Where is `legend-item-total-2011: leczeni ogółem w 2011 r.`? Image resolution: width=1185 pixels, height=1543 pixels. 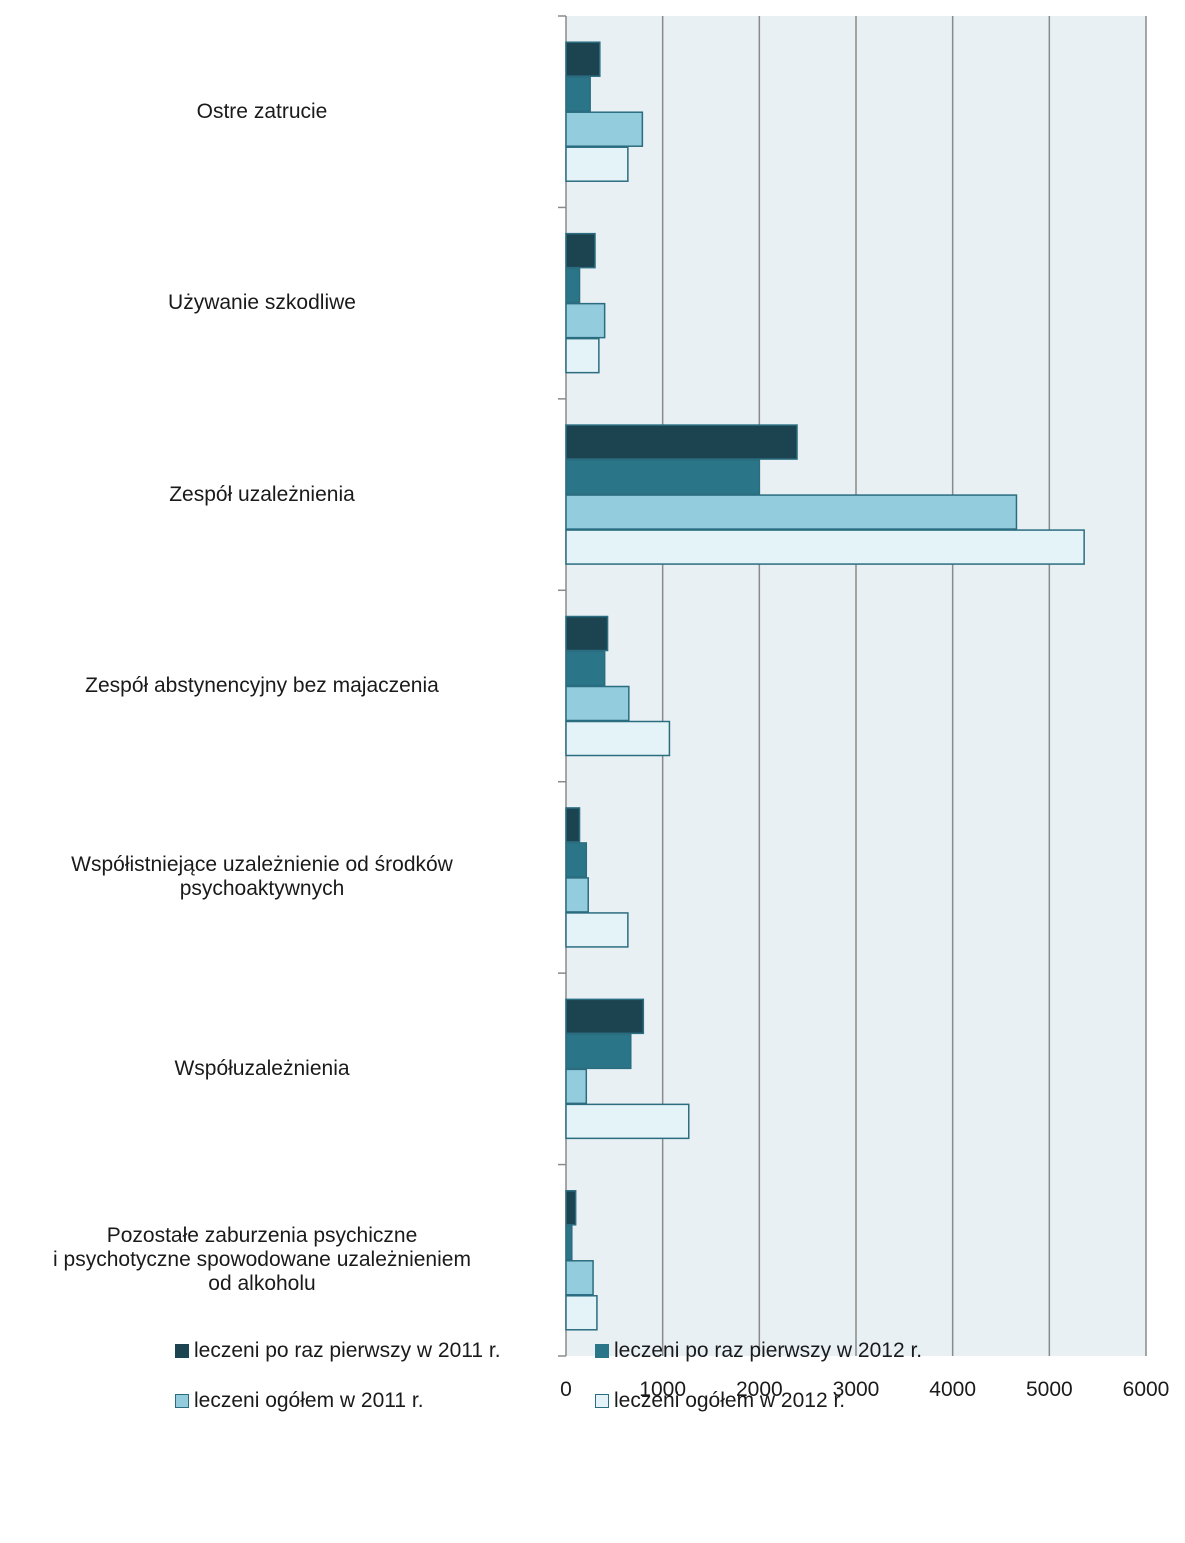 legend-item-total-2011: leczeni ogółem w 2011 r. is located at coordinates (299, 1401).